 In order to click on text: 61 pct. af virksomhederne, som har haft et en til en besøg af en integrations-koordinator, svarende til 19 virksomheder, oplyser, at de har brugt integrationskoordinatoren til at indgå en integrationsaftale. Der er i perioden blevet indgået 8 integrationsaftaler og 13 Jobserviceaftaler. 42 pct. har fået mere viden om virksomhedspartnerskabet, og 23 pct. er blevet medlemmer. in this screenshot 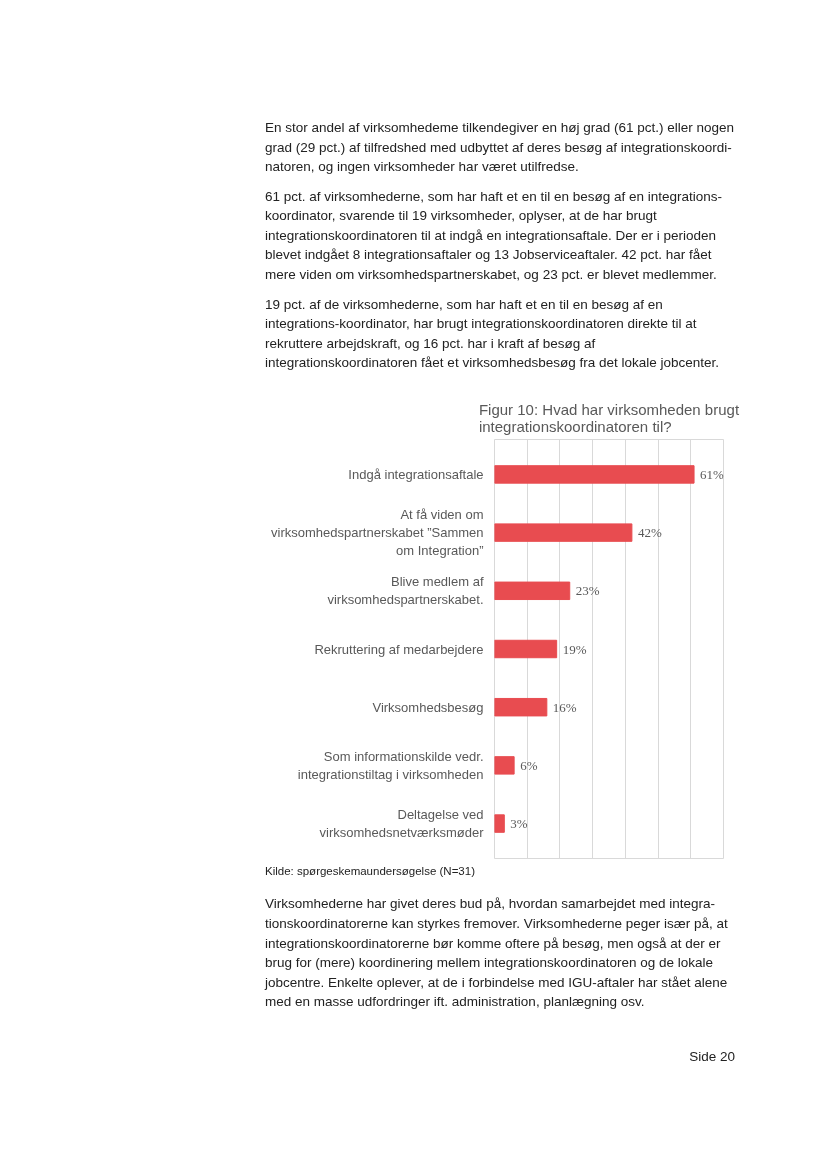, I will do `click(494, 235)`.